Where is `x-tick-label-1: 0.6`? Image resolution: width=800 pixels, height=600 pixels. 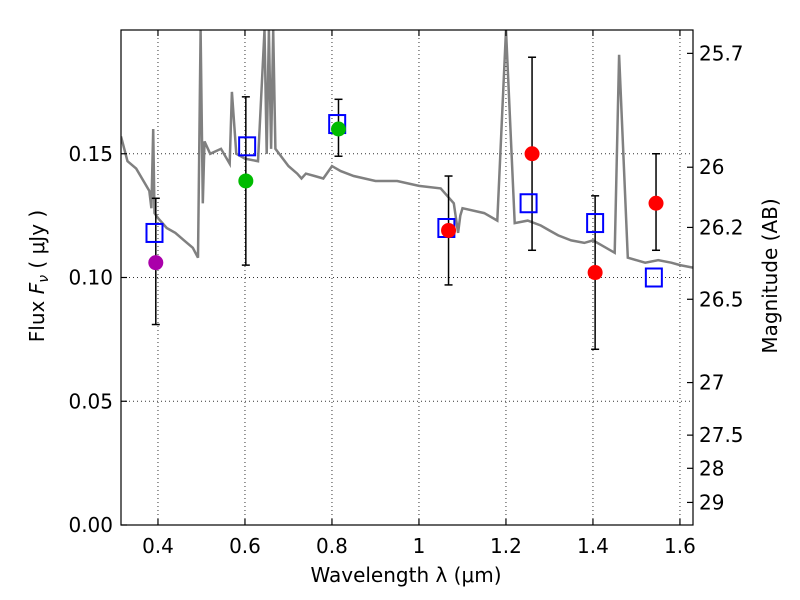 x-tick-label-1: 0.6 is located at coordinates (245, 546).